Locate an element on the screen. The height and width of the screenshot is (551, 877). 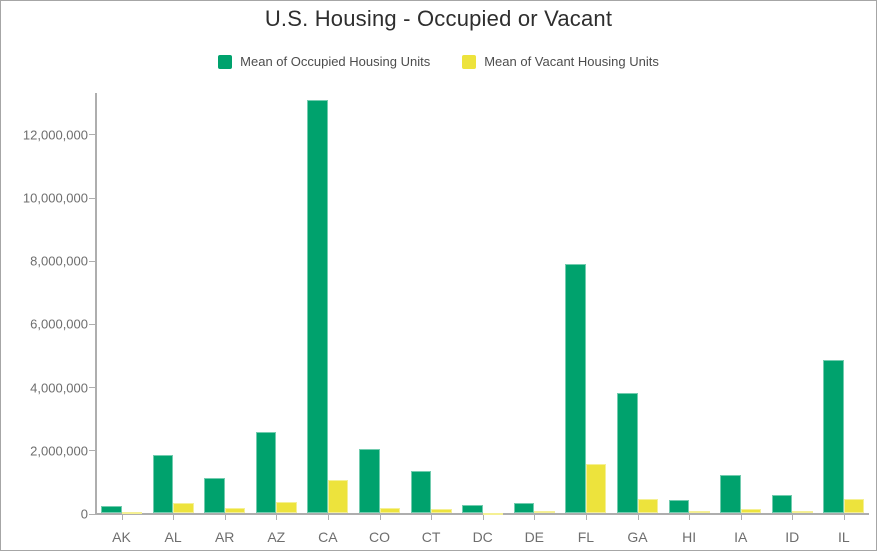
y-axis-label: 12,000,000 is located at coordinates (55, 135).